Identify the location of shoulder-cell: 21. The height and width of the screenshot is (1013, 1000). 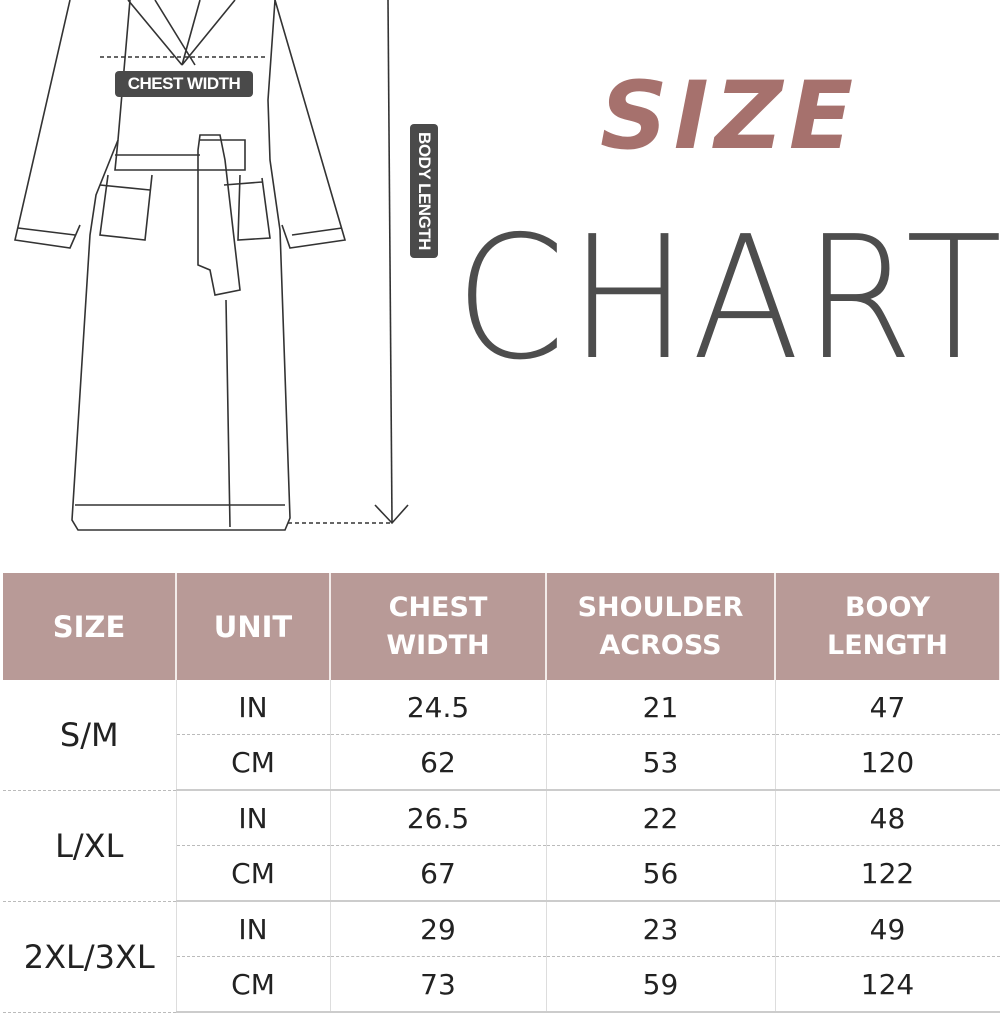
(661, 707).